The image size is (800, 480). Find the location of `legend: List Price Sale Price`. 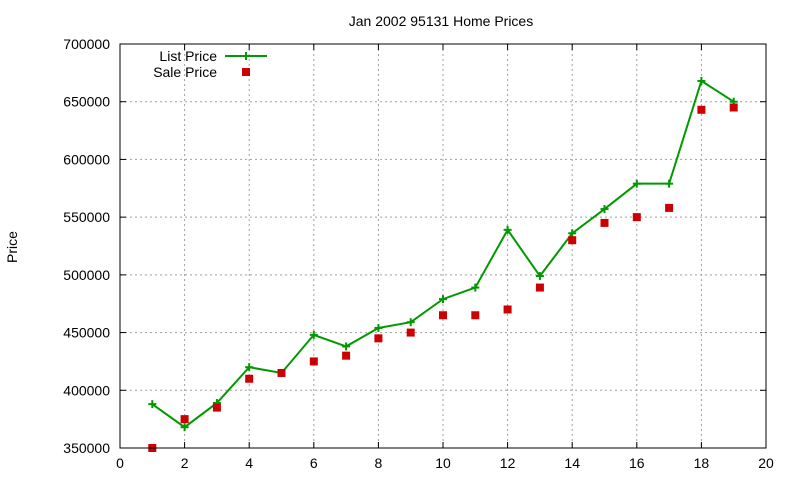

legend: List Price Sale Price is located at coordinates (210, 64).